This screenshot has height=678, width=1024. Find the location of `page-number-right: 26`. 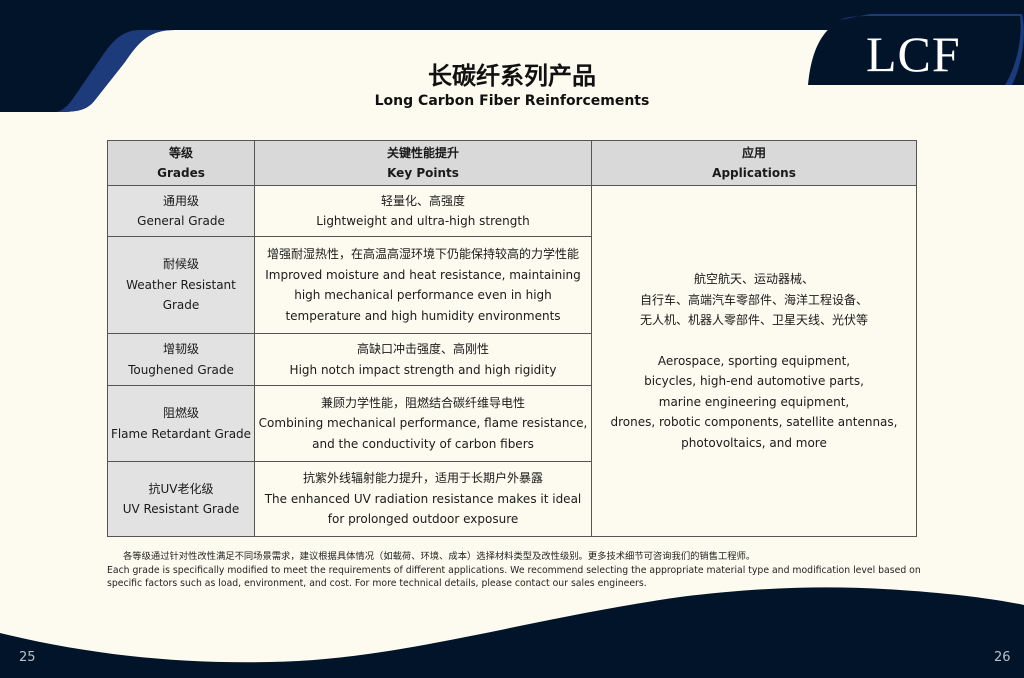

page-number-right: 26 is located at coordinates (1002, 657).